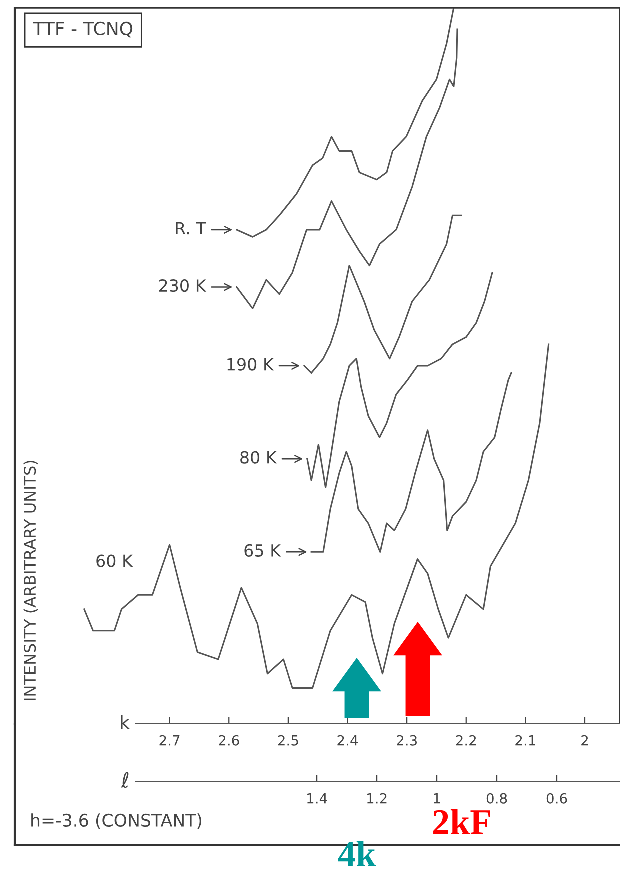 The image size is (620, 877). What do you see at coordinates (263, 550) in the screenshot?
I see `series-label: 65 K` at bounding box center [263, 550].